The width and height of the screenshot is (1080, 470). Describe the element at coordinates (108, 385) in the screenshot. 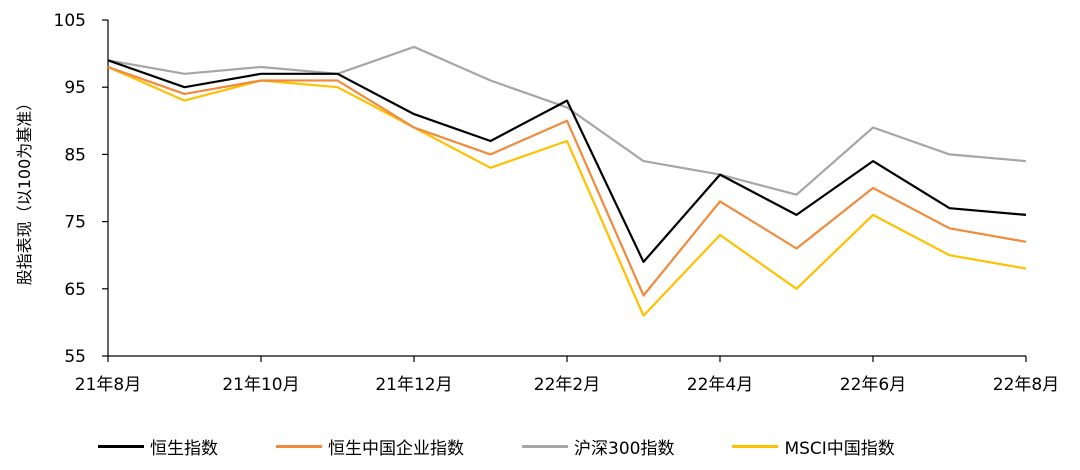

I see `x-tick-label: 21年8月` at that location.